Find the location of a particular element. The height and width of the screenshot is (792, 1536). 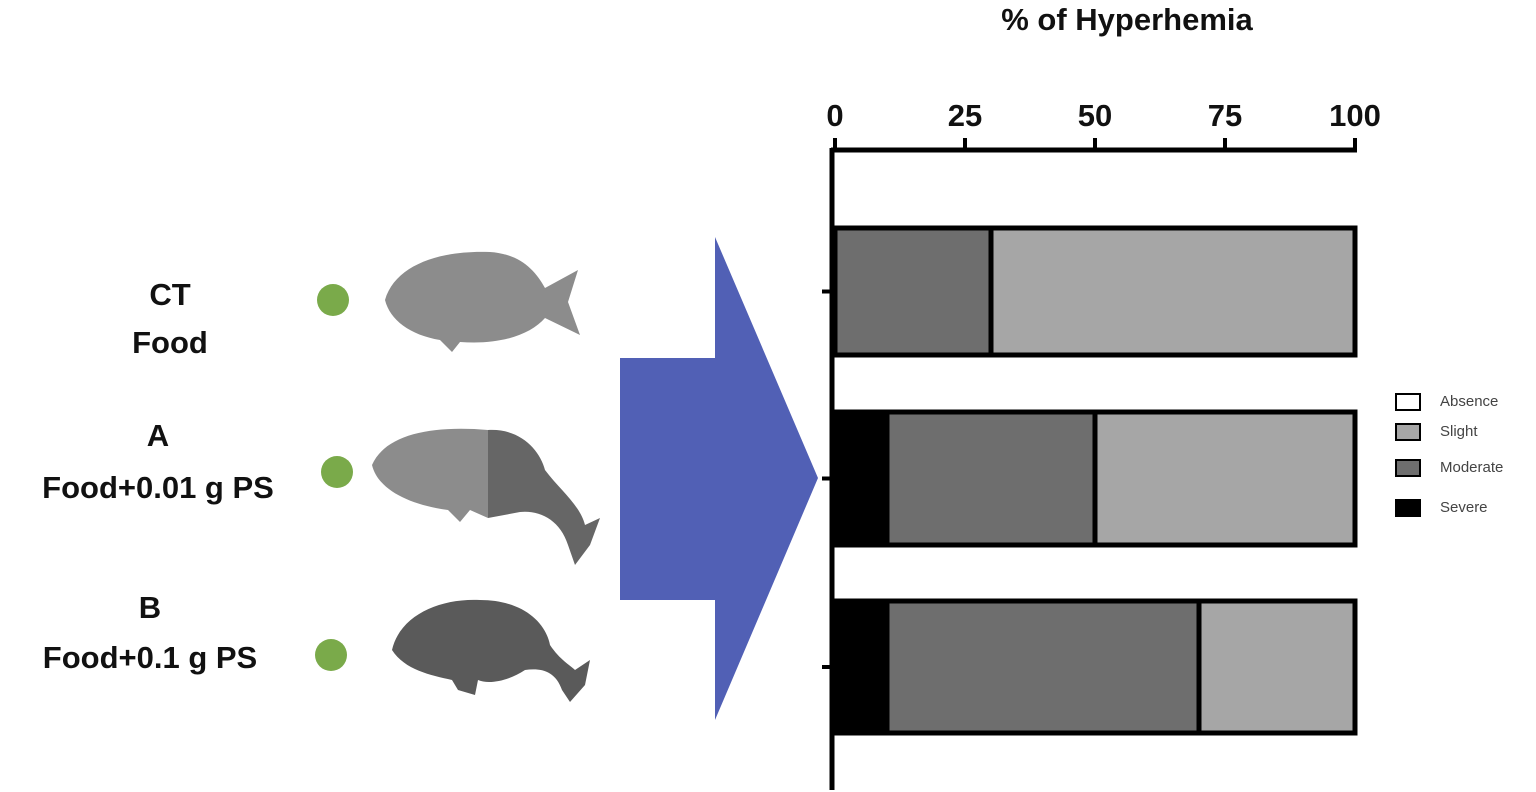

category-label: B is located at coordinates (150, 607).